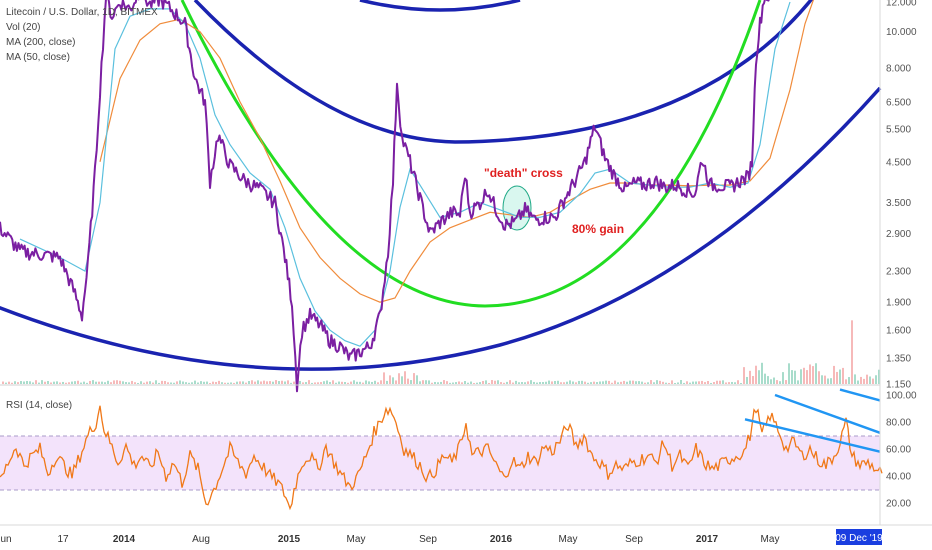 The height and width of the screenshot is (550, 932). I want to click on price-y-tick-3: 6.500, so click(898, 102).